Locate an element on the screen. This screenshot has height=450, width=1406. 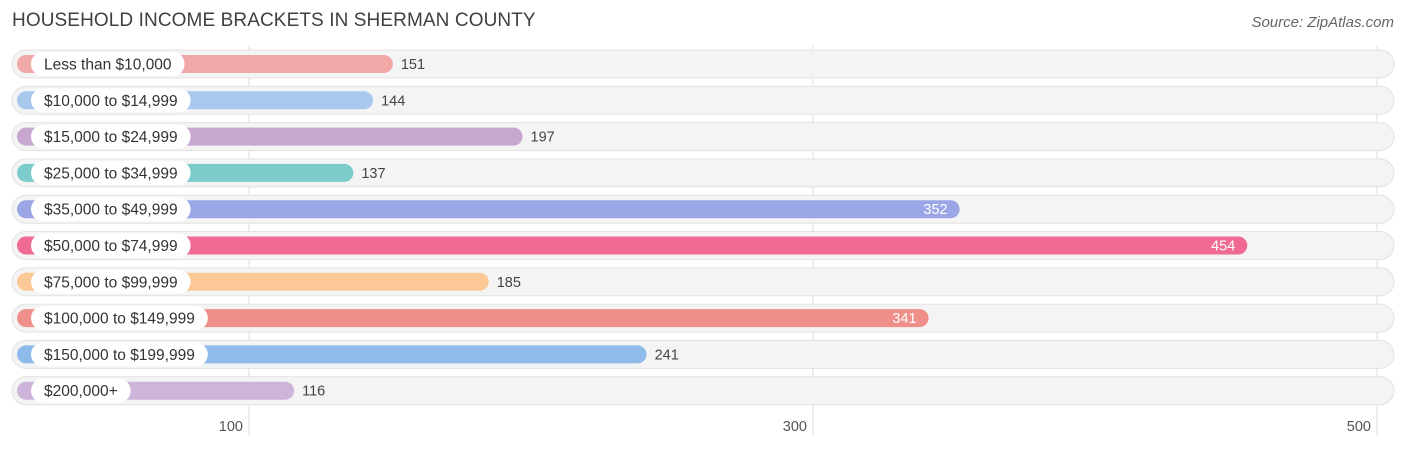
x-axis-ticks: 100 300 500 is located at coordinates (795, 427).